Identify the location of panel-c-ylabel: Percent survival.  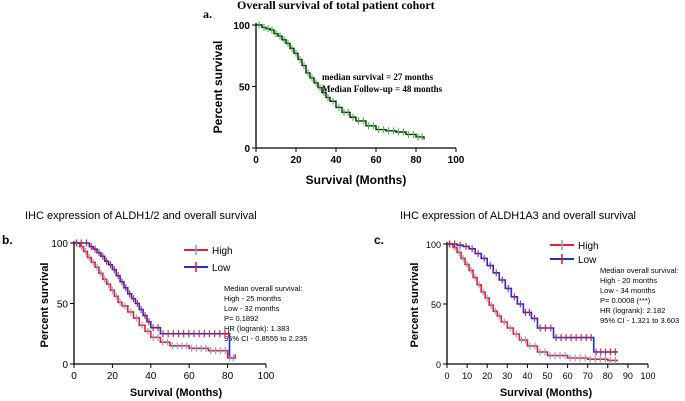
(415, 305).